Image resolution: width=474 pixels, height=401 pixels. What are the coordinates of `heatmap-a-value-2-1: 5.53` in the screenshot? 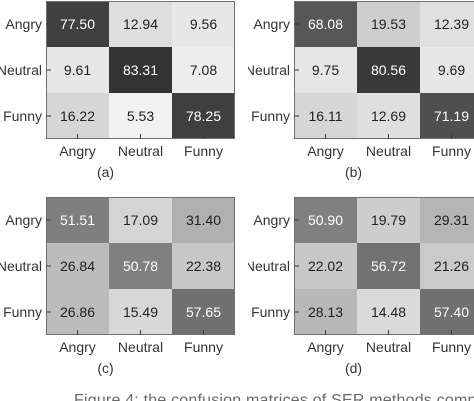 It's located at (140, 116).